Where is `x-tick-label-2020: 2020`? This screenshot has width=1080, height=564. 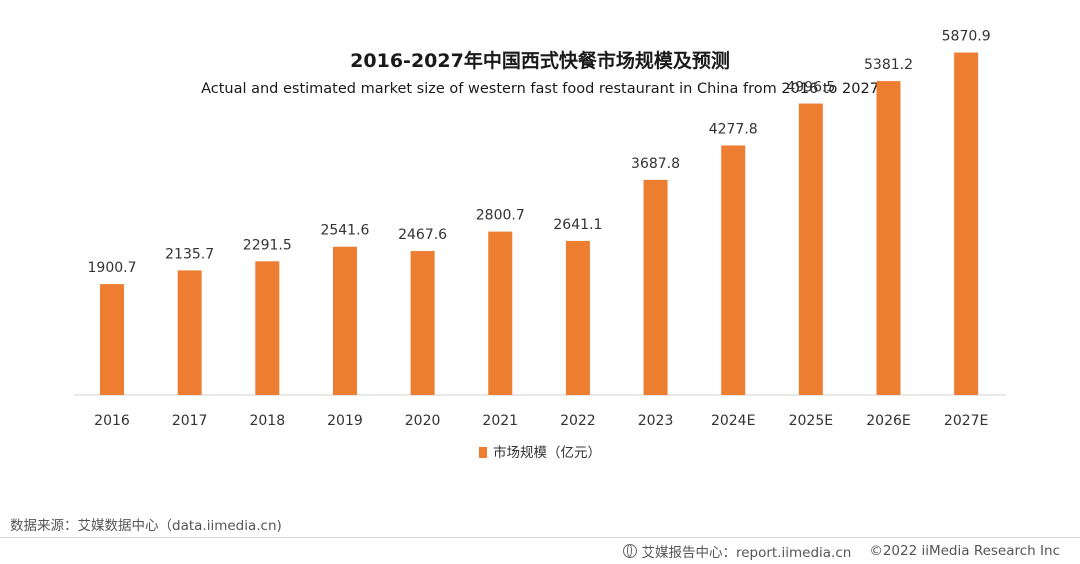
x-tick-label-2020: 2020 is located at coordinates (423, 421).